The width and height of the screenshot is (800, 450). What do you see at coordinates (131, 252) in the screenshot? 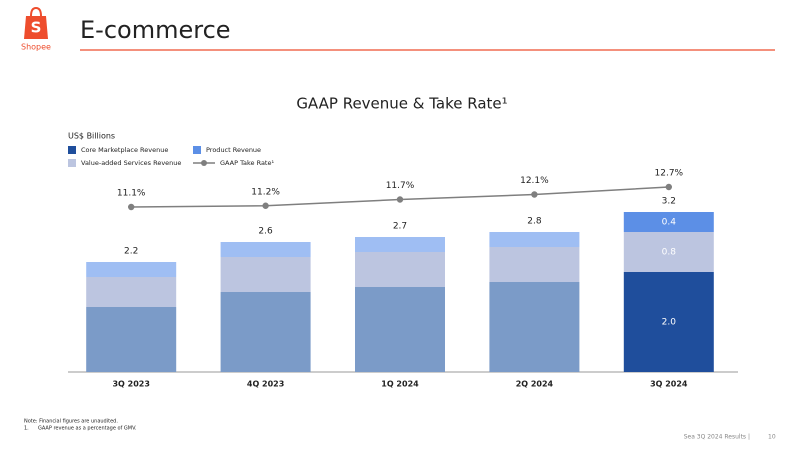
I see `total-label: 2.2` at bounding box center [131, 252].